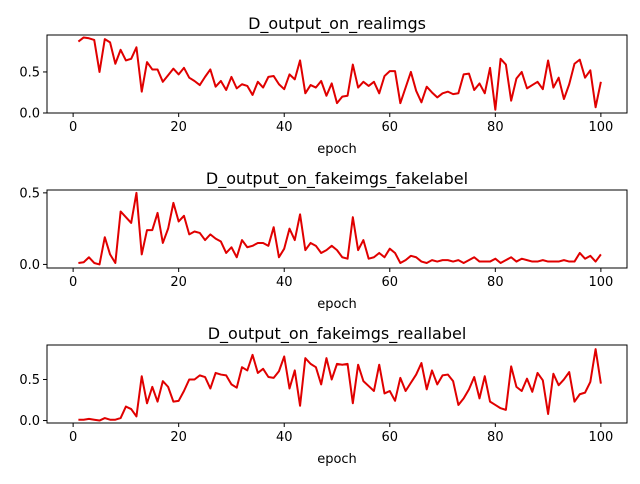 The image size is (640, 484). What do you see at coordinates (337, 179) in the screenshot?
I see `chart-title: D_output_on_fakeimgs_fakelabel` at bounding box center [337, 179].